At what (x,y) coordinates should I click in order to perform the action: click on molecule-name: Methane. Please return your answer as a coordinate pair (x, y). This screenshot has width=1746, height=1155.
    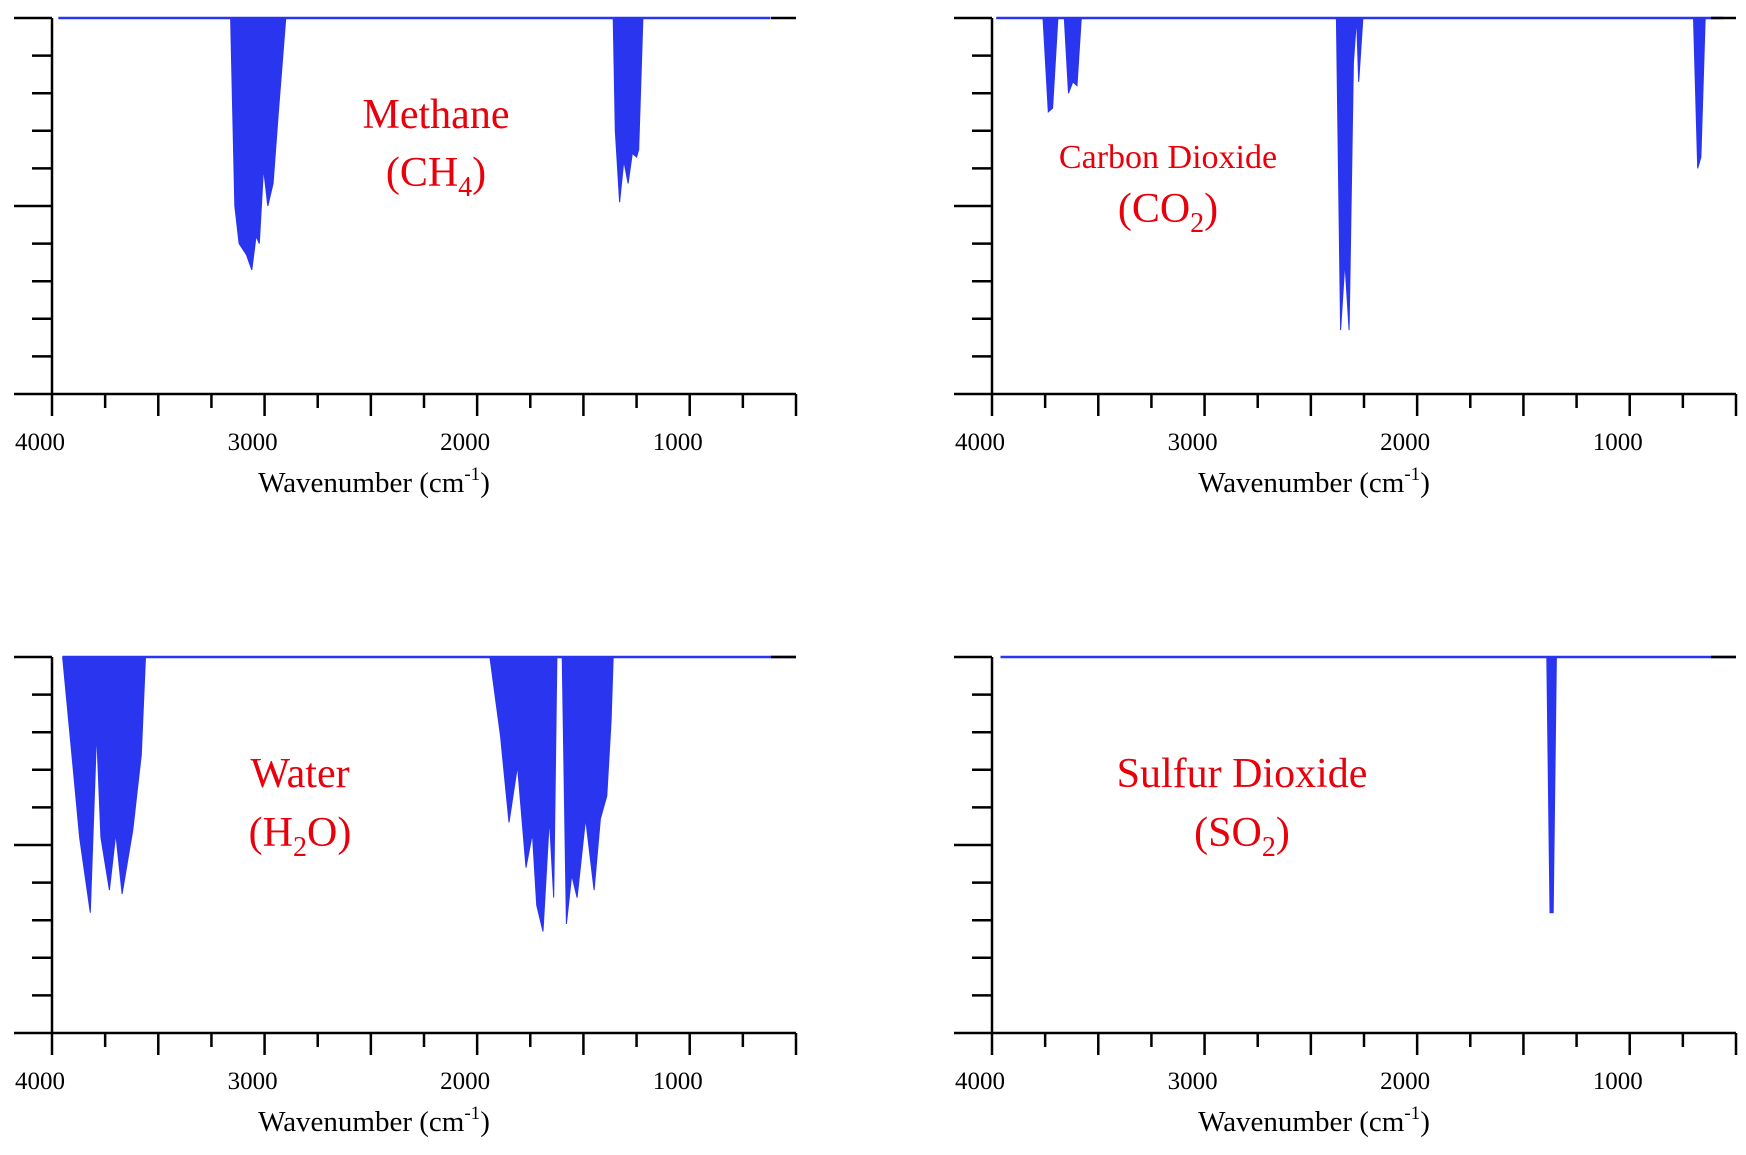
    Looking at the image, I should click on (436, 115).